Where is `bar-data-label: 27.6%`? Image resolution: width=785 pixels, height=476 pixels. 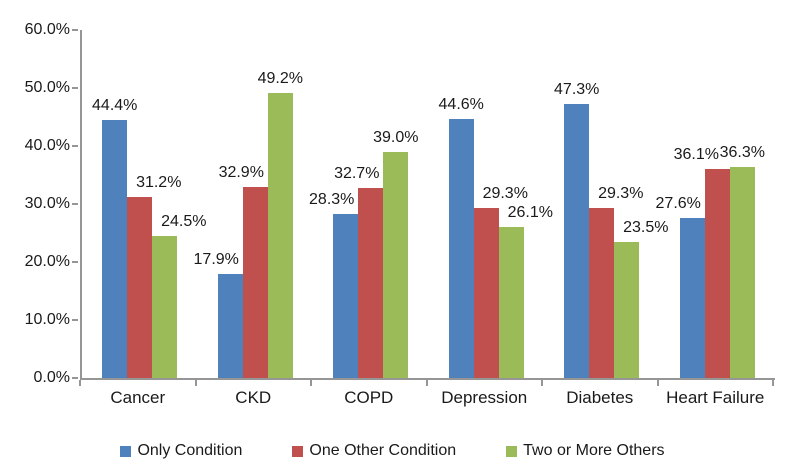
bar-data-label: 27.6% is located at coordinates (678, 203).